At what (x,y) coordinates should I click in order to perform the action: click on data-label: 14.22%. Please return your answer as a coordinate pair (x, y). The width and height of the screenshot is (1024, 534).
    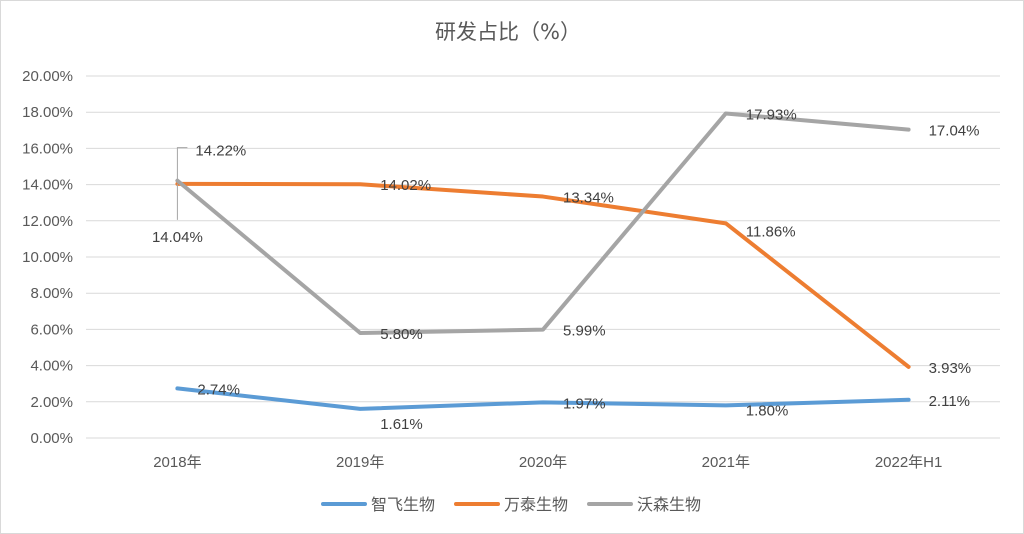
    Looking at the image, I should click on (220, 151).